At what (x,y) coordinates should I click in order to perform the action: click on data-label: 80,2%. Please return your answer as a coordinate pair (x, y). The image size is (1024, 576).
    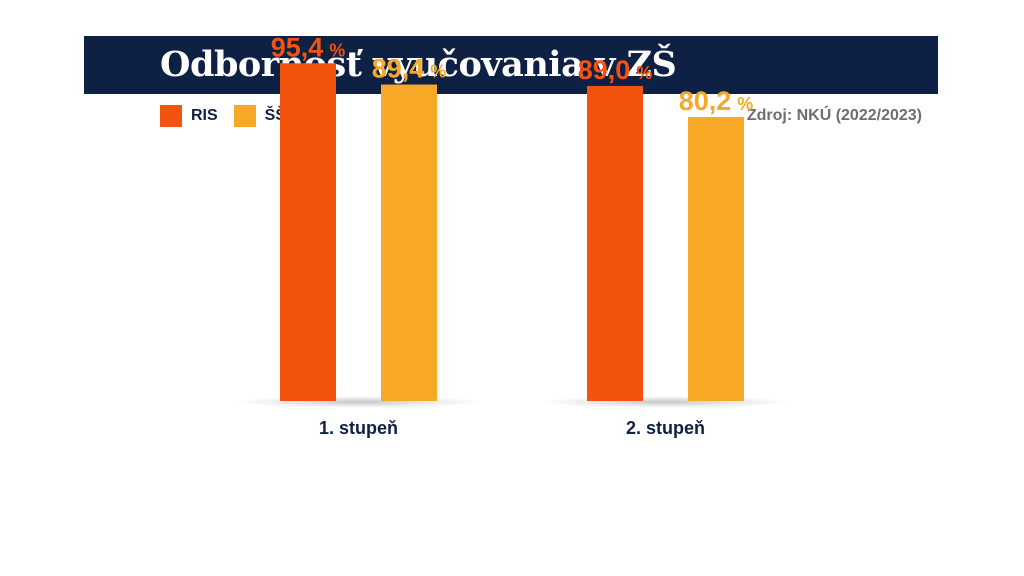
    Looking at the image, I should click on (716, 101).